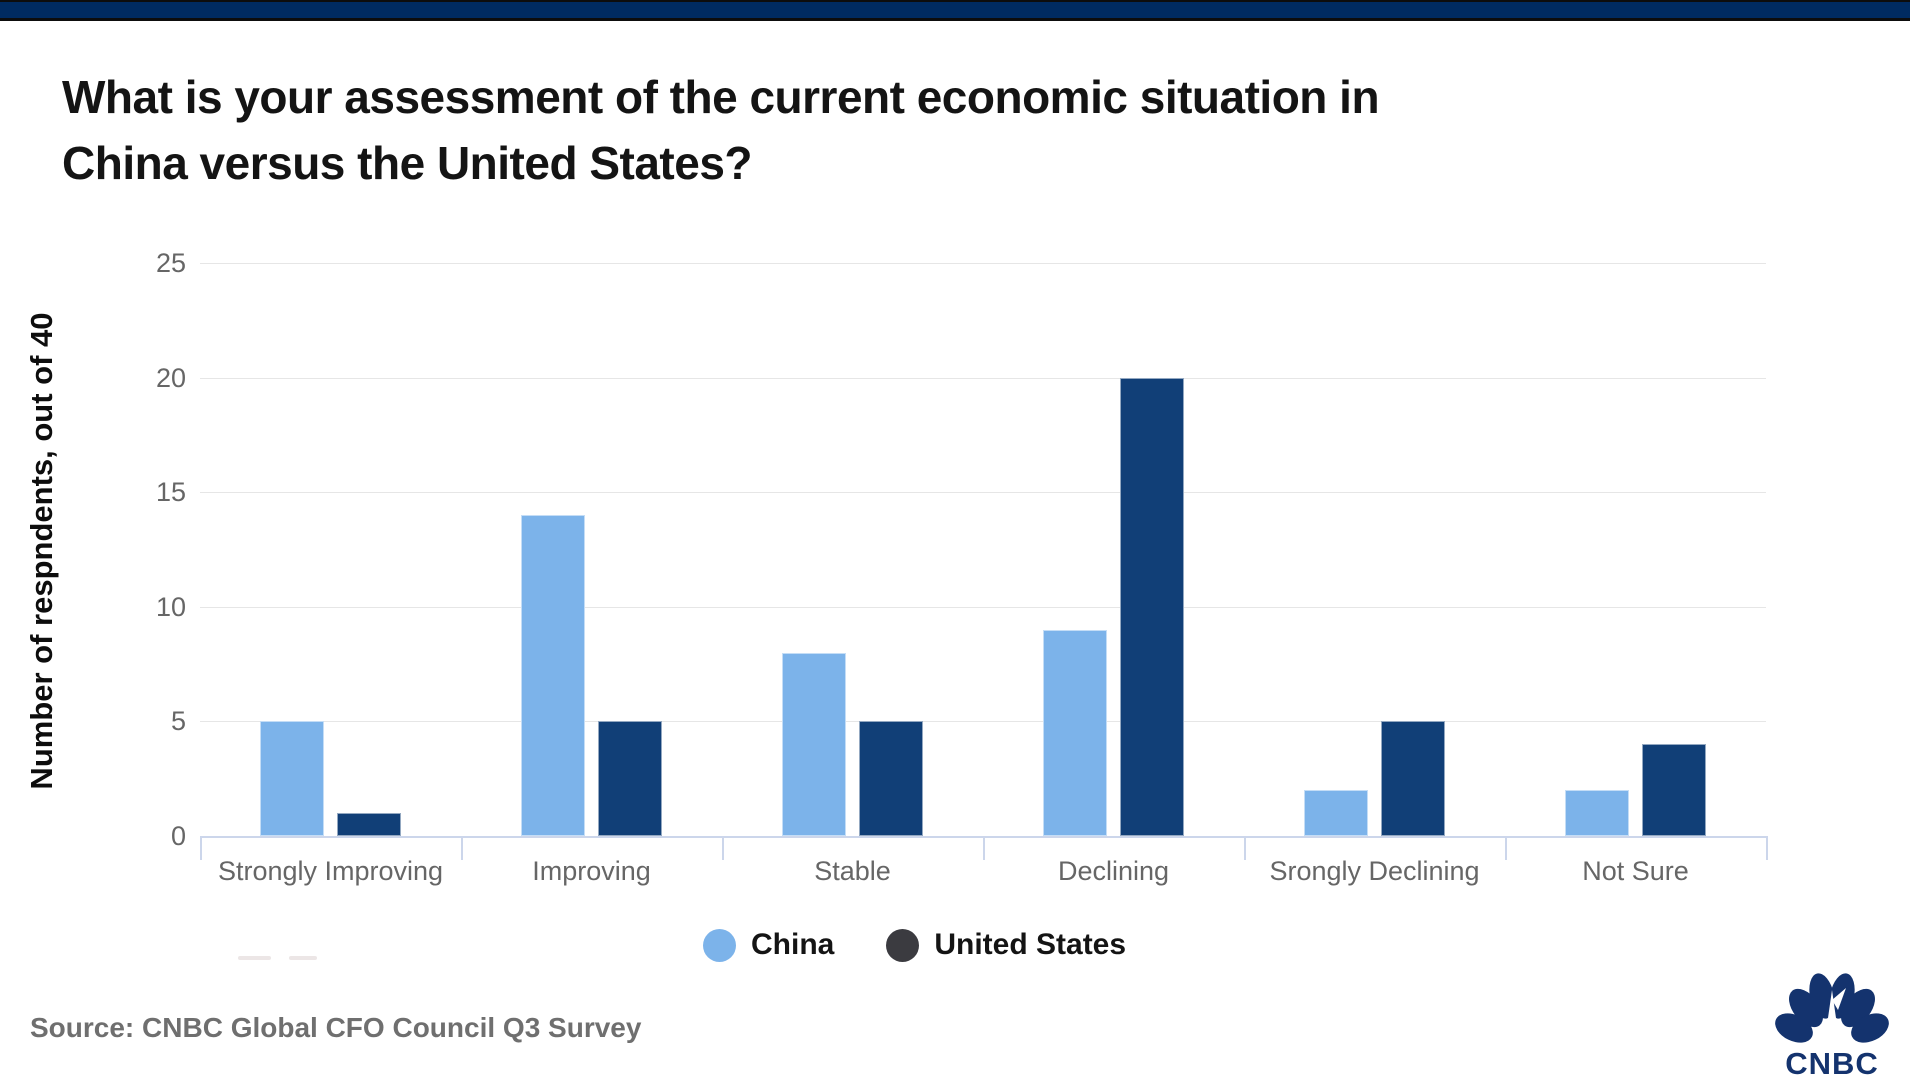  I want to click on legend-item-united-states: United States, so click(1006, 945).